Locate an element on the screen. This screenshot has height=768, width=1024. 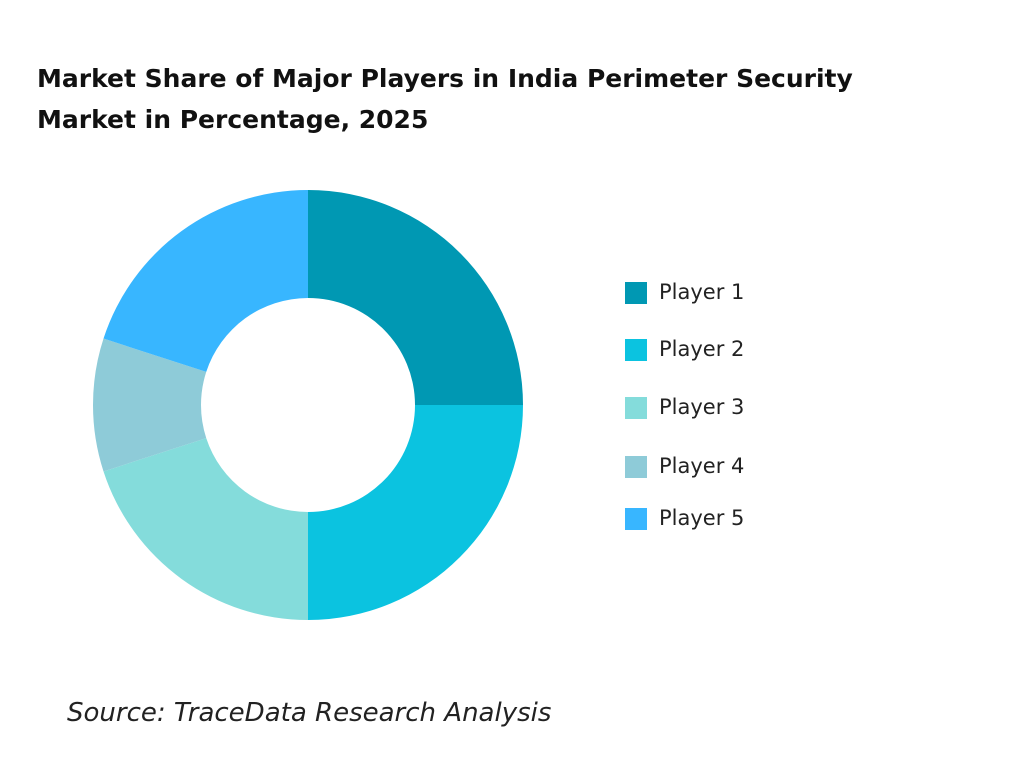
legend-label: Player 3 is located at coordinates (701, 407).